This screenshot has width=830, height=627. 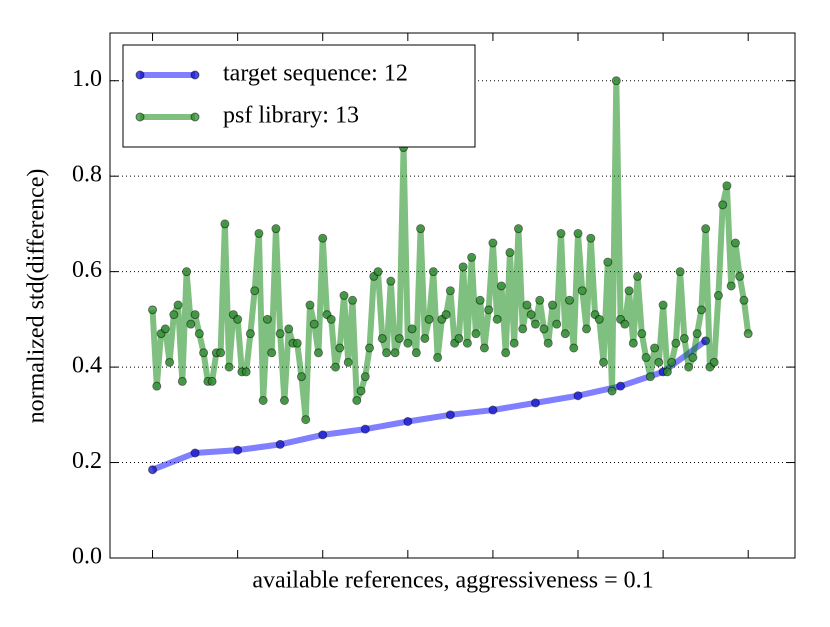 I want to click on legend-box, so click(x=299, y=96).